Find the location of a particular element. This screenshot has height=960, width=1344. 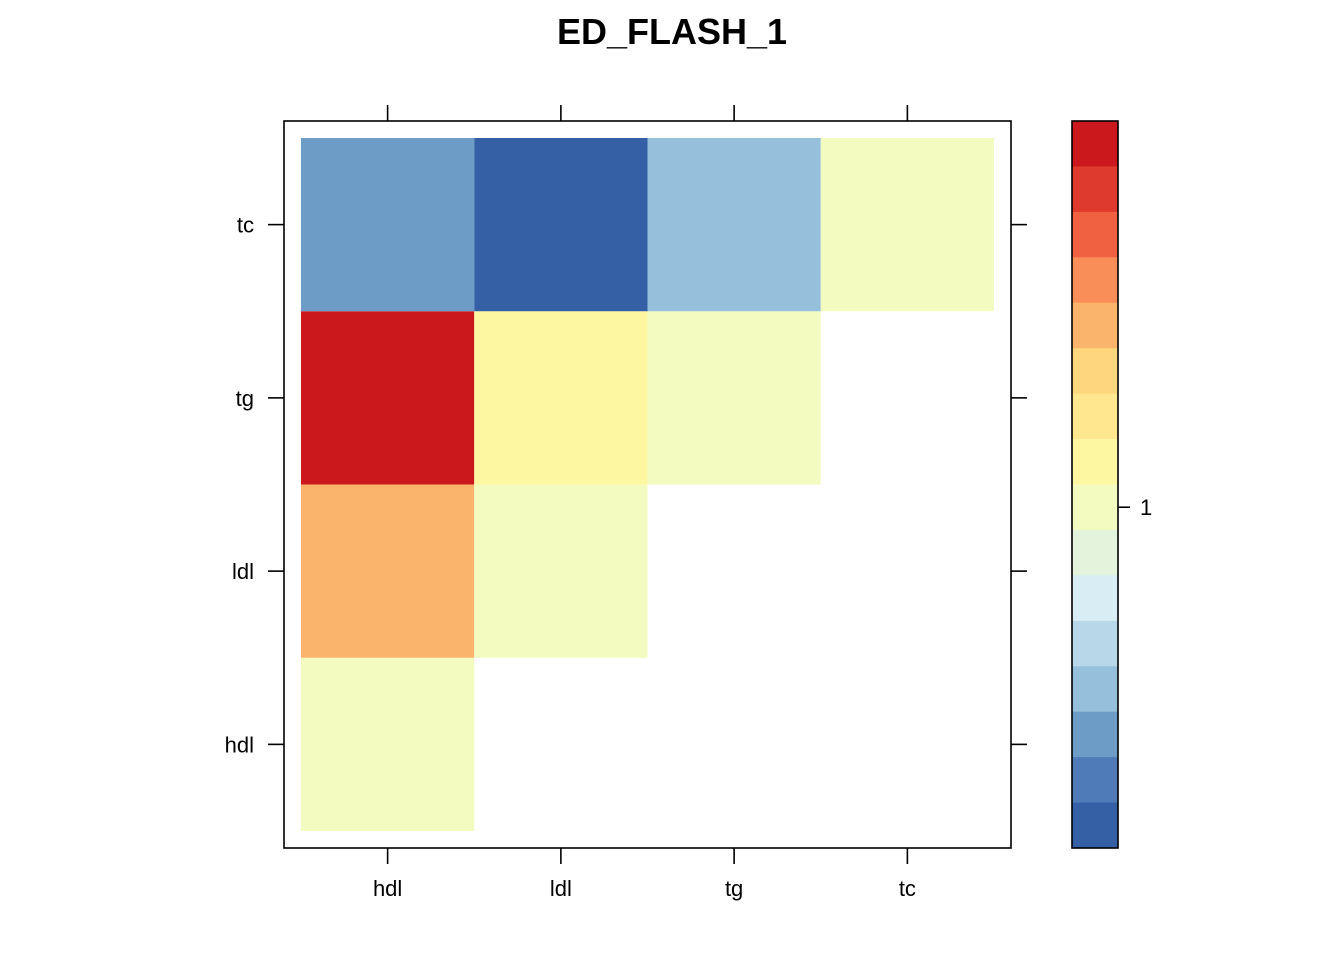

colorbar: 1 is located at coordinates (1111, 484).